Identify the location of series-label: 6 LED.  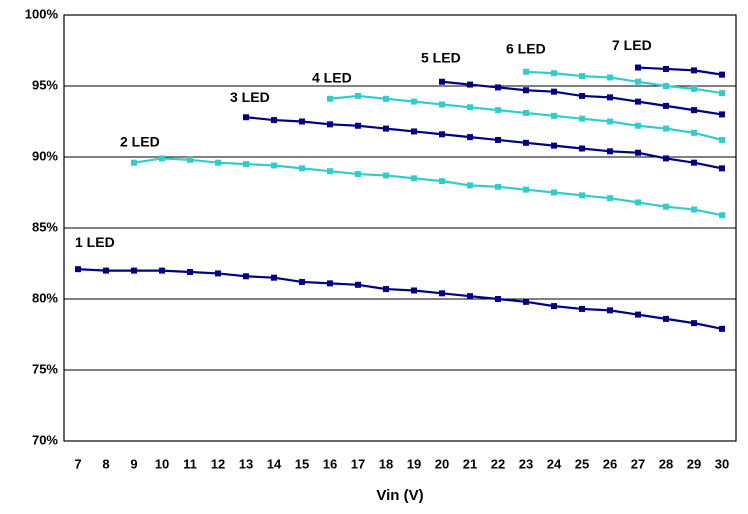
(526, 49).